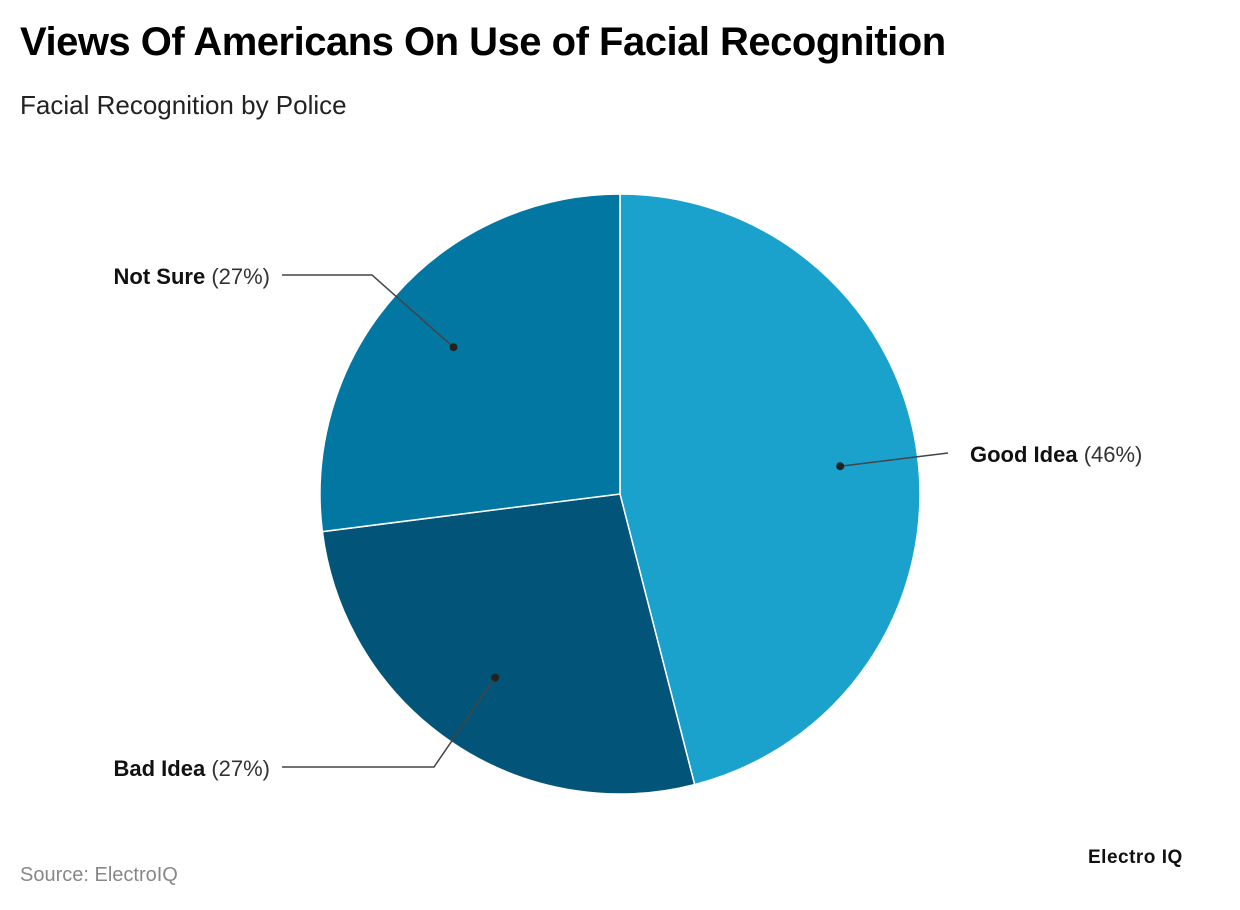 The width and height of the screenshot is (1240, 910). Describe the element at coordinates (1135, 857) in the screenshot. I see `brand-logo: Electro IQ` at that location.